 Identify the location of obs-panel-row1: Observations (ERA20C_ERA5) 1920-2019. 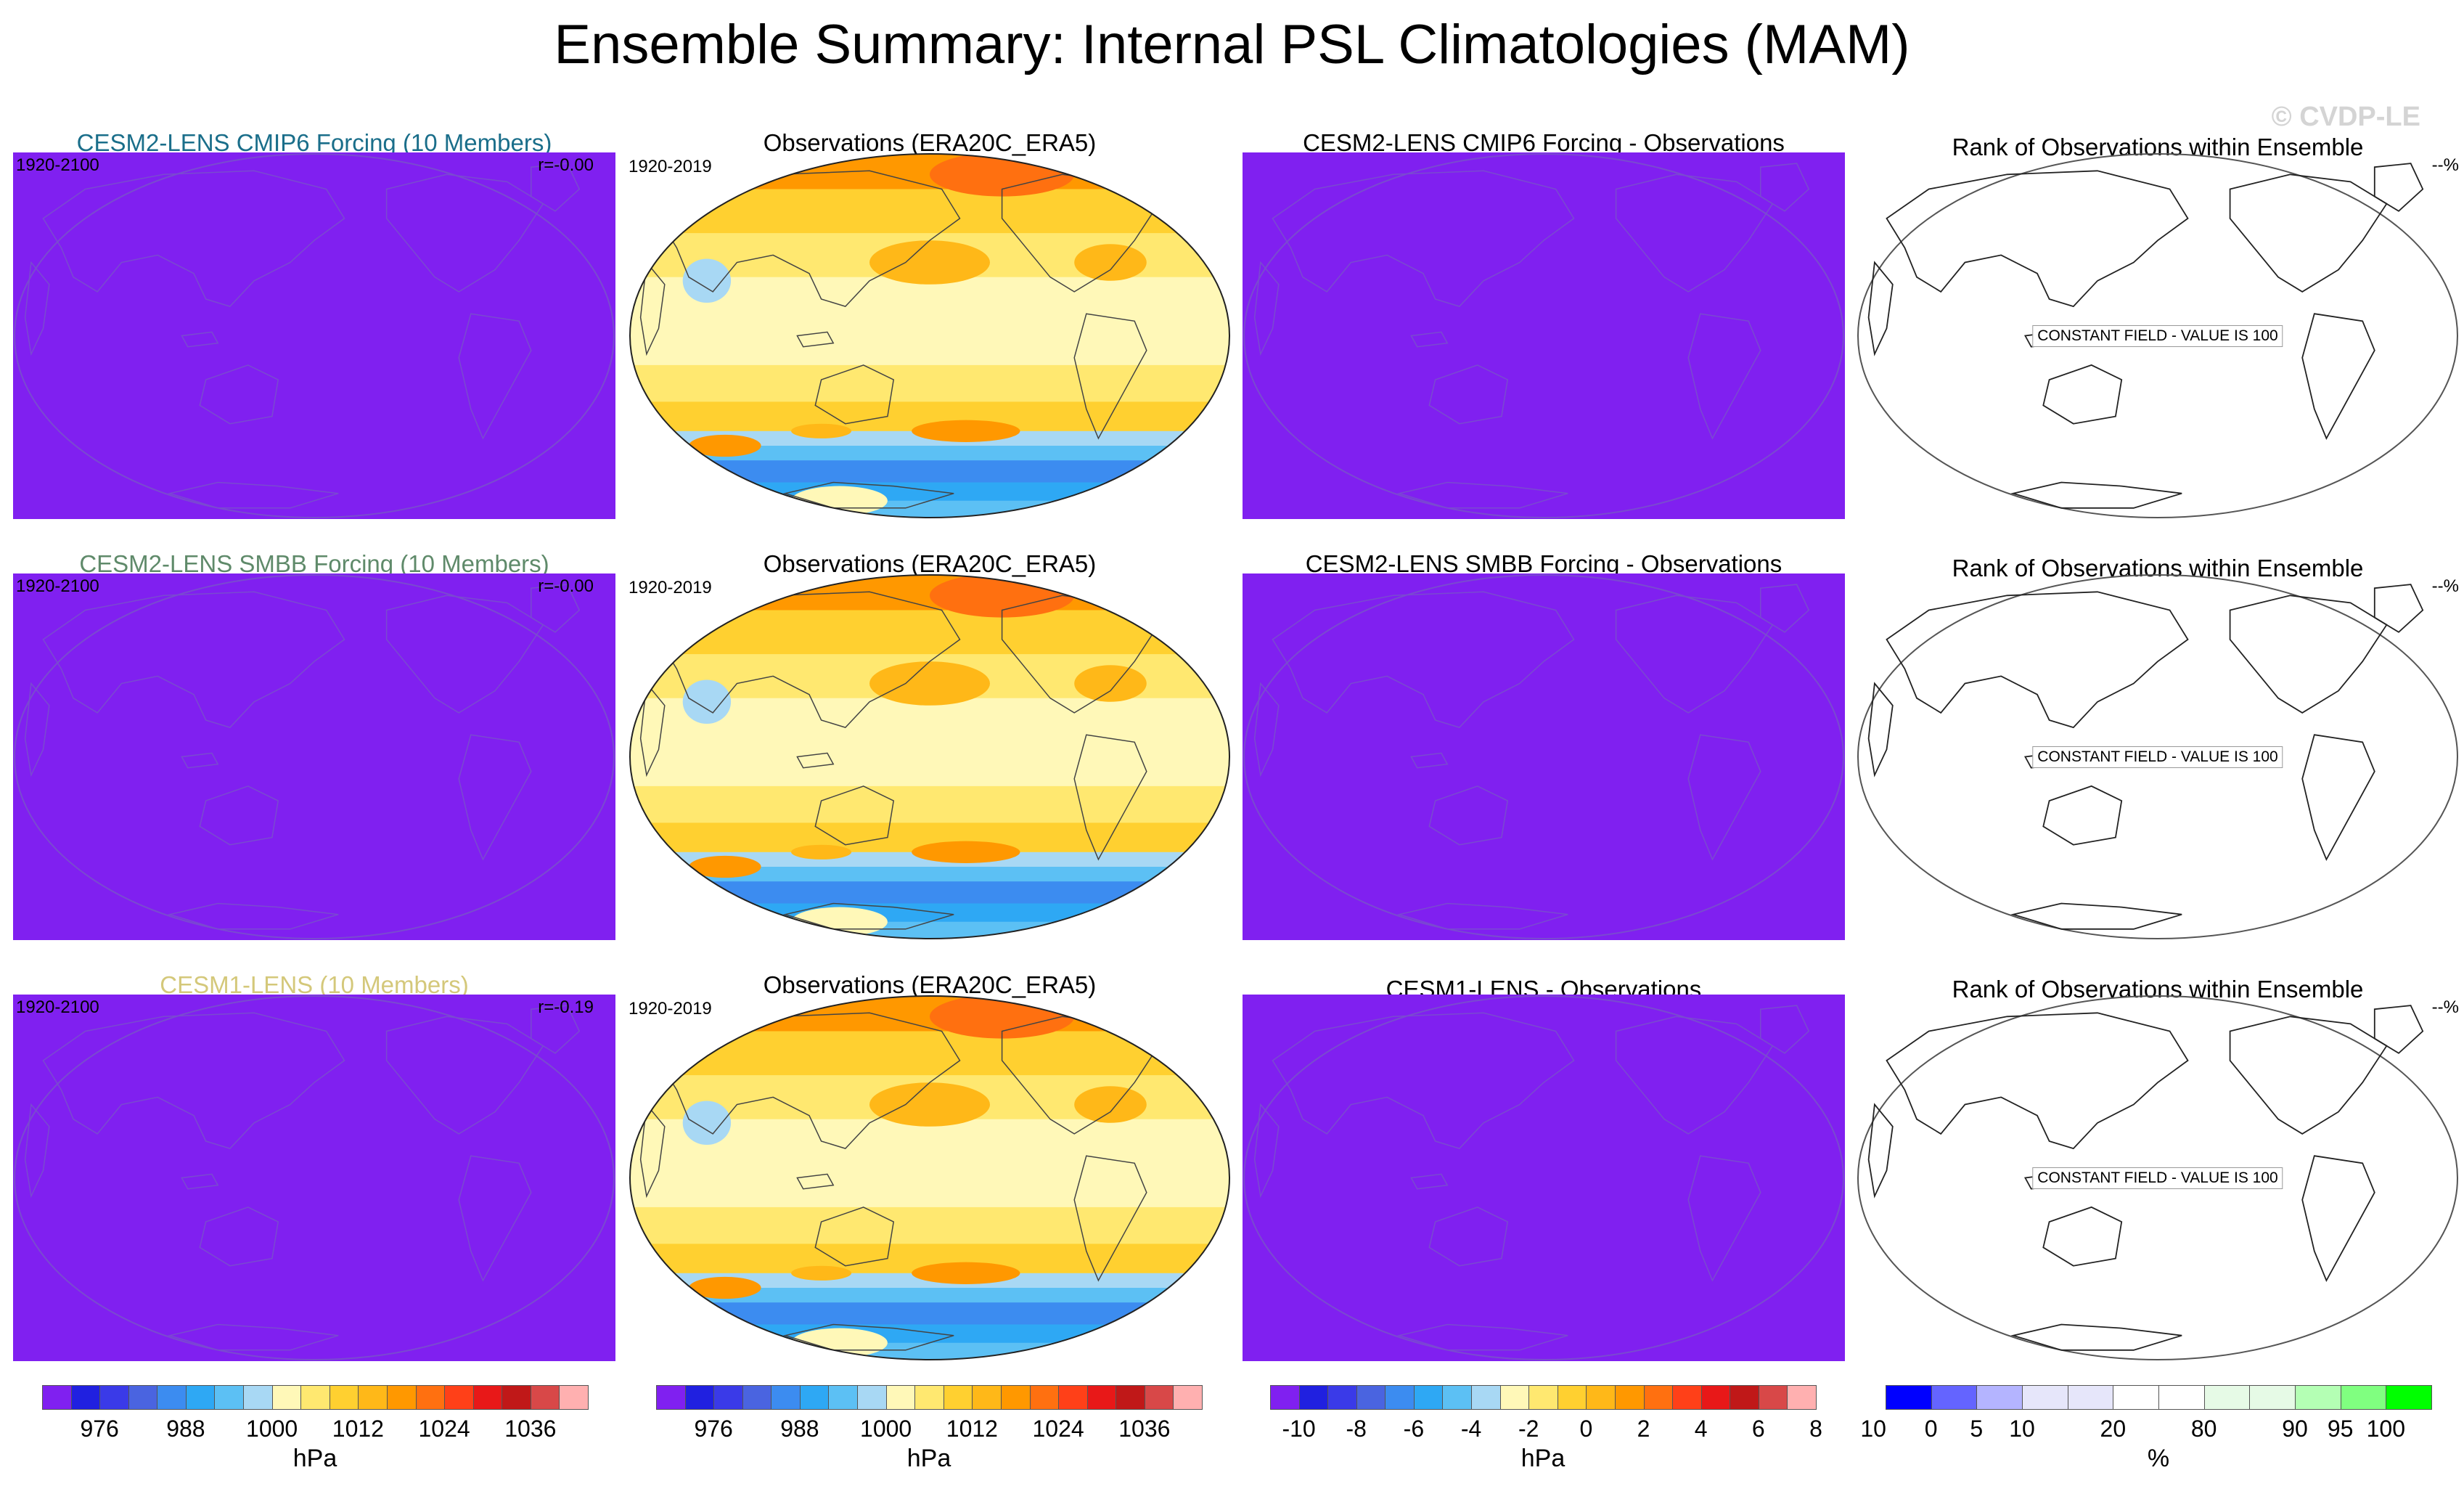
(930, 326).